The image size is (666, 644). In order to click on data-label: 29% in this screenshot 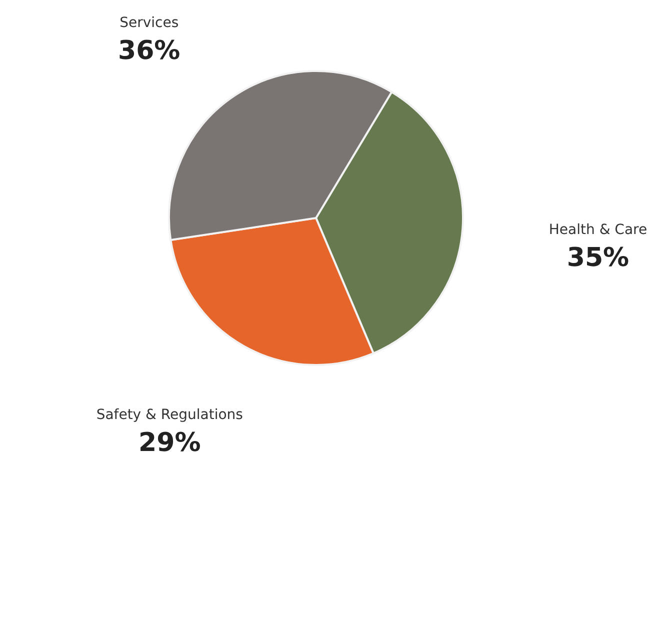, I will do `click(169, 443)`.